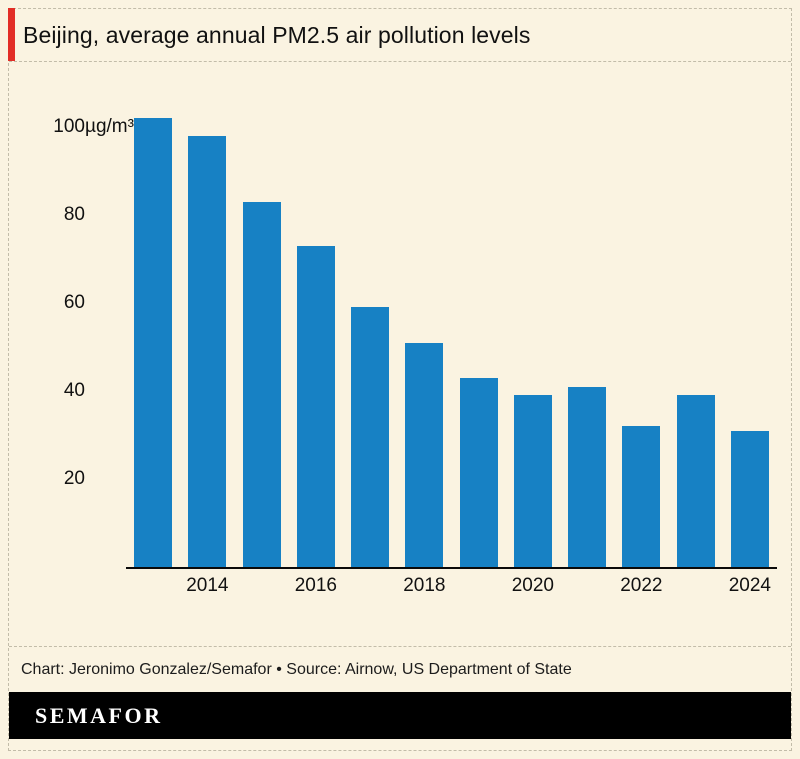  I want to click on bar-2016, so click(315, 406).